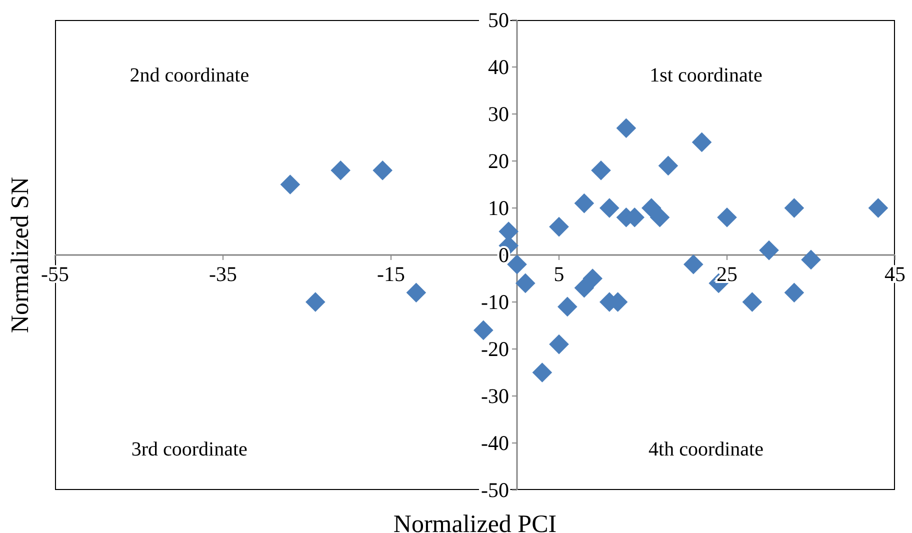  What do you see at coordinates (498, 161) in the screenshot?
I see `y-tick-label: 20` at bounding box center [498, 161].